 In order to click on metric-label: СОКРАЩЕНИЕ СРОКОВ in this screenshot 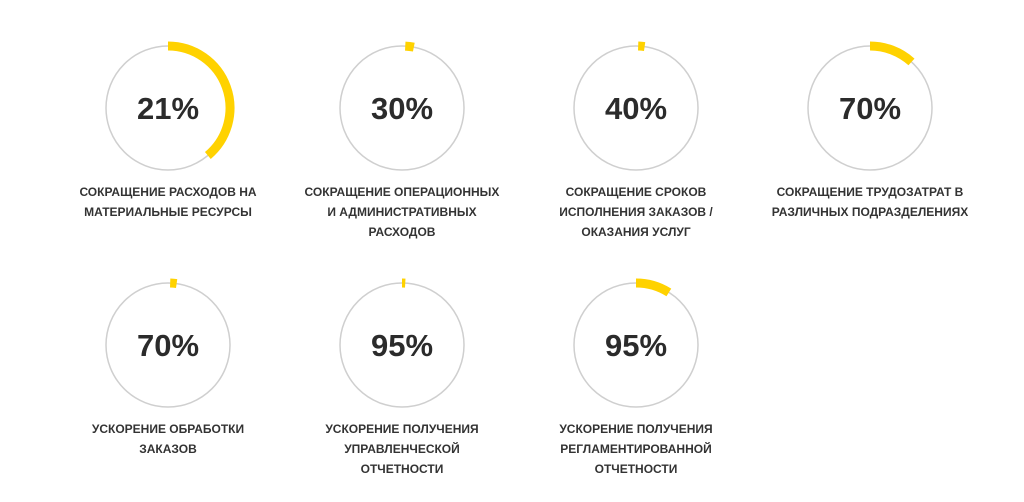, I will do `click(636, 192)`.